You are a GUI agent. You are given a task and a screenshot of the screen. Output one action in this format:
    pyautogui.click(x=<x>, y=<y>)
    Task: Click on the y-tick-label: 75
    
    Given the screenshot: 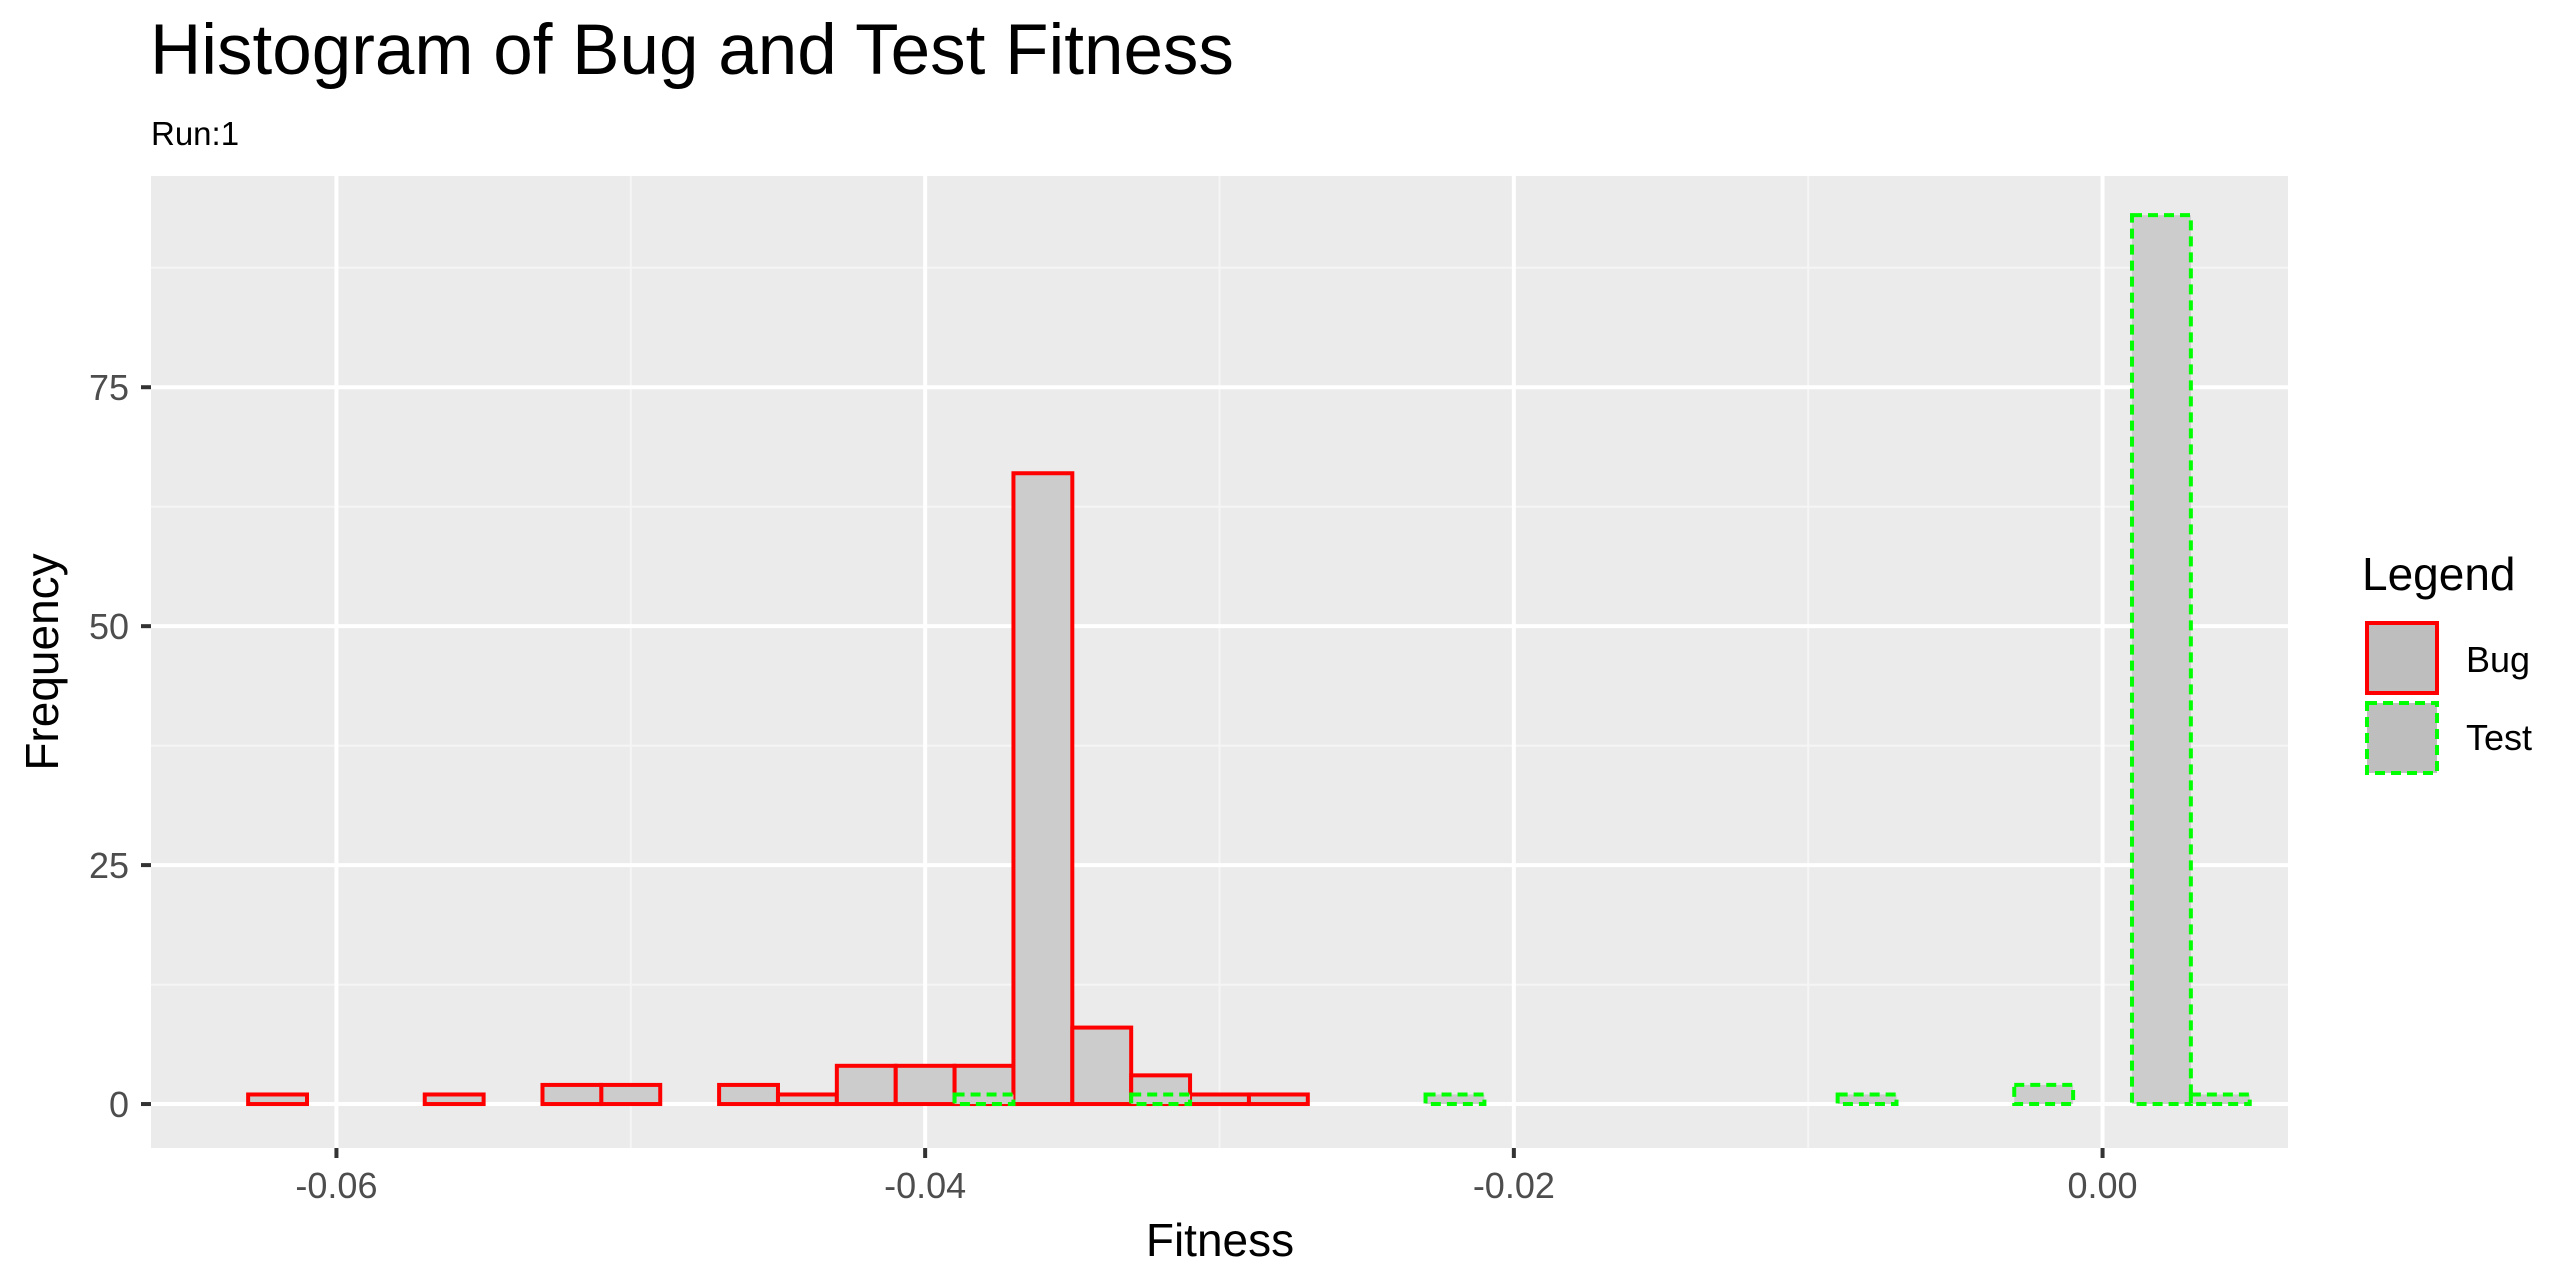 What is the action you would take?
    pyautogui.click(x=109, y=387)
    